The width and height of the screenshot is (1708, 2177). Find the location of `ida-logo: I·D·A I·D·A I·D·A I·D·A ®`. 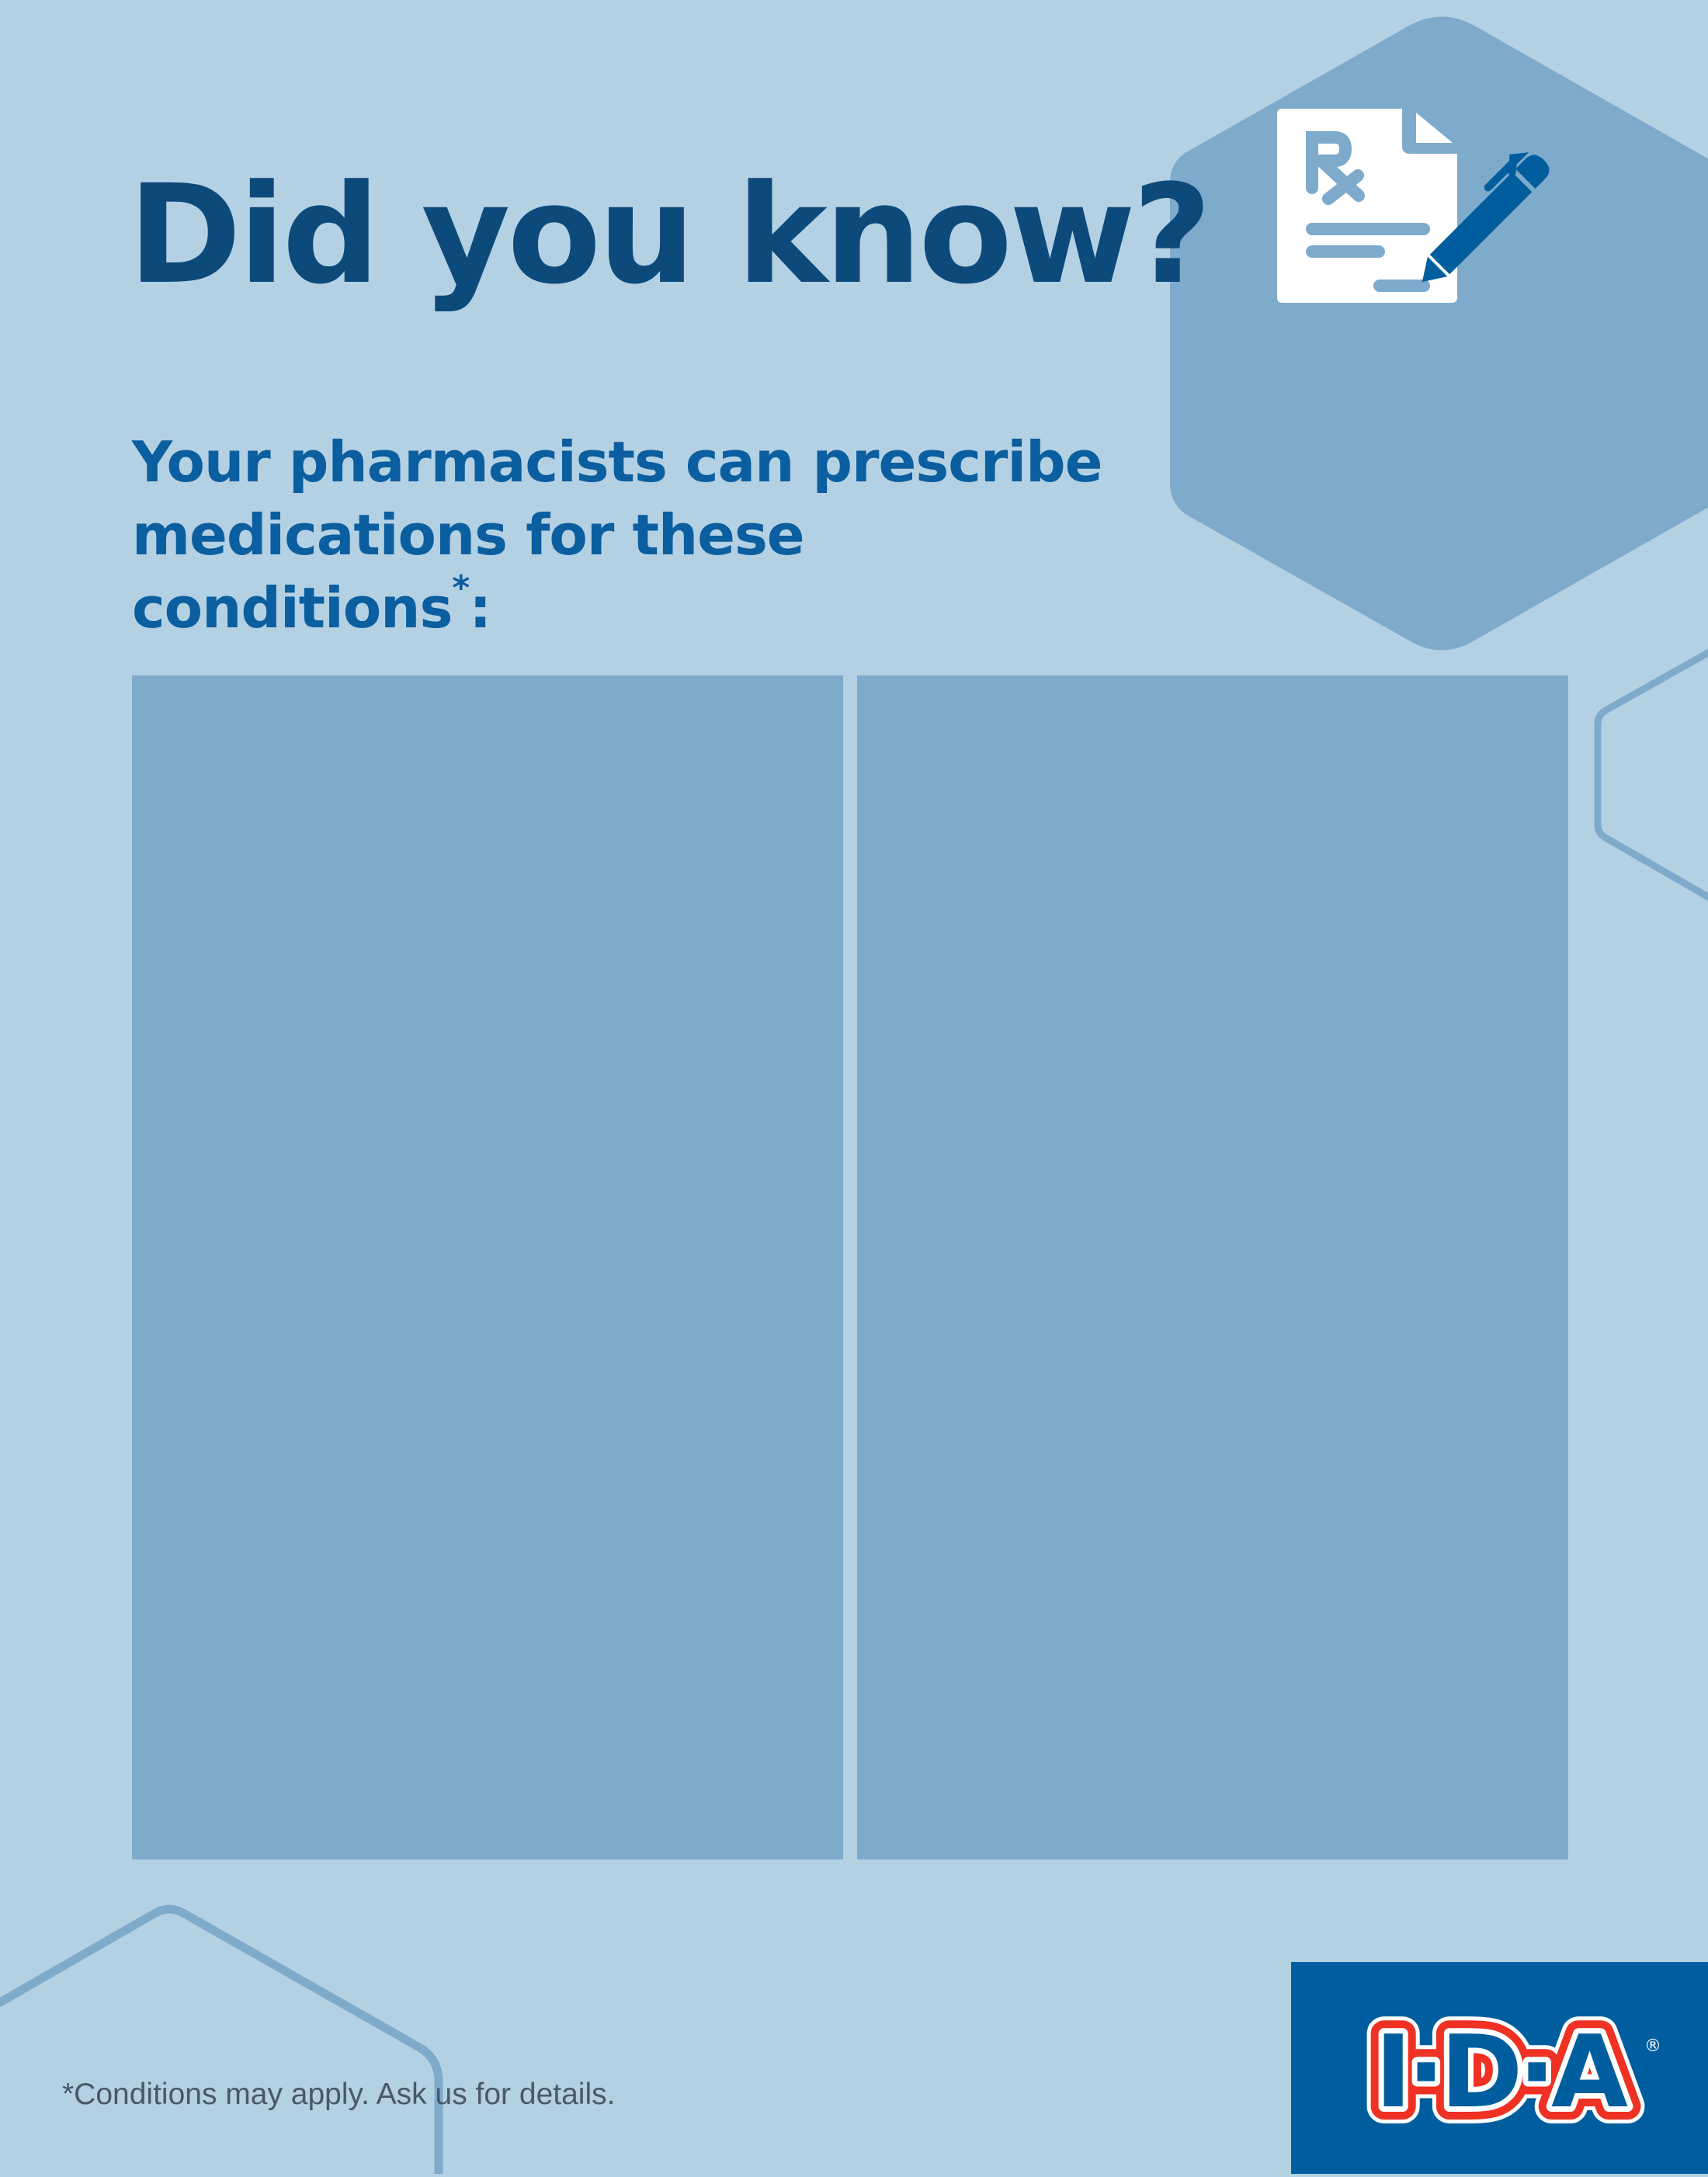

ida-logo: I·D·A I·D·A I·D·A I·D·A ® is located at coordinates (1499, 2068).